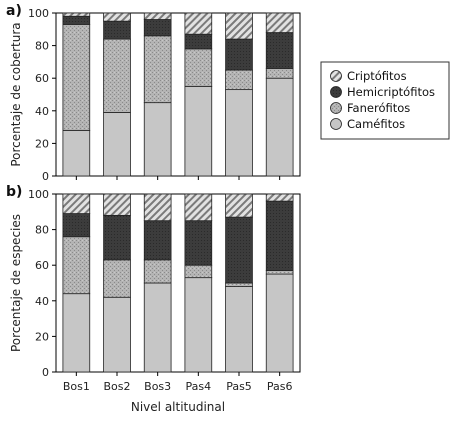  What do you see at coordinates (199, 386) in the screenshot?
I see `x-tick-label: Pas4` at bounding box center [199, 386].